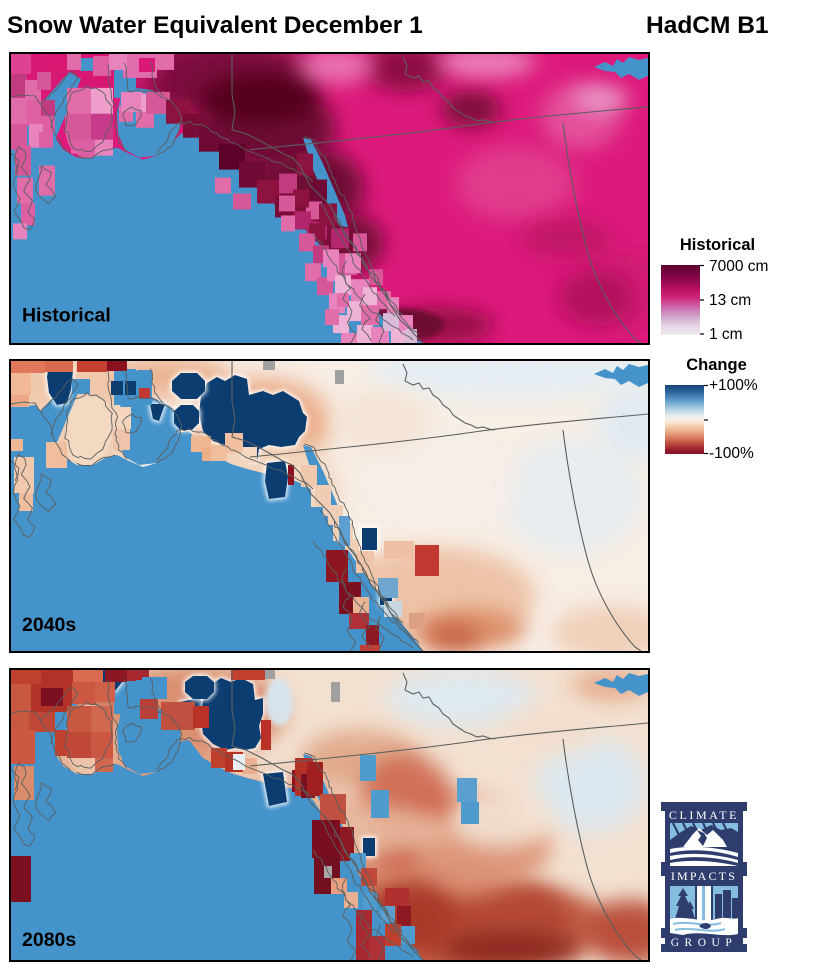 This screenshot has width=830, height=970. What do you see at coordinates (704, 815) in the screenshot?
I see `svg-text: CLIMATE` at bounding box center [704, 815].